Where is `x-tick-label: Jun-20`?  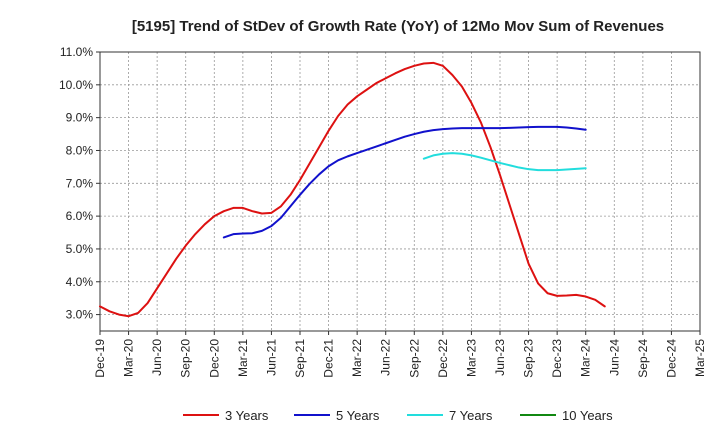 x-tick-label: Jun-20 is located at coordinates (157, 357).